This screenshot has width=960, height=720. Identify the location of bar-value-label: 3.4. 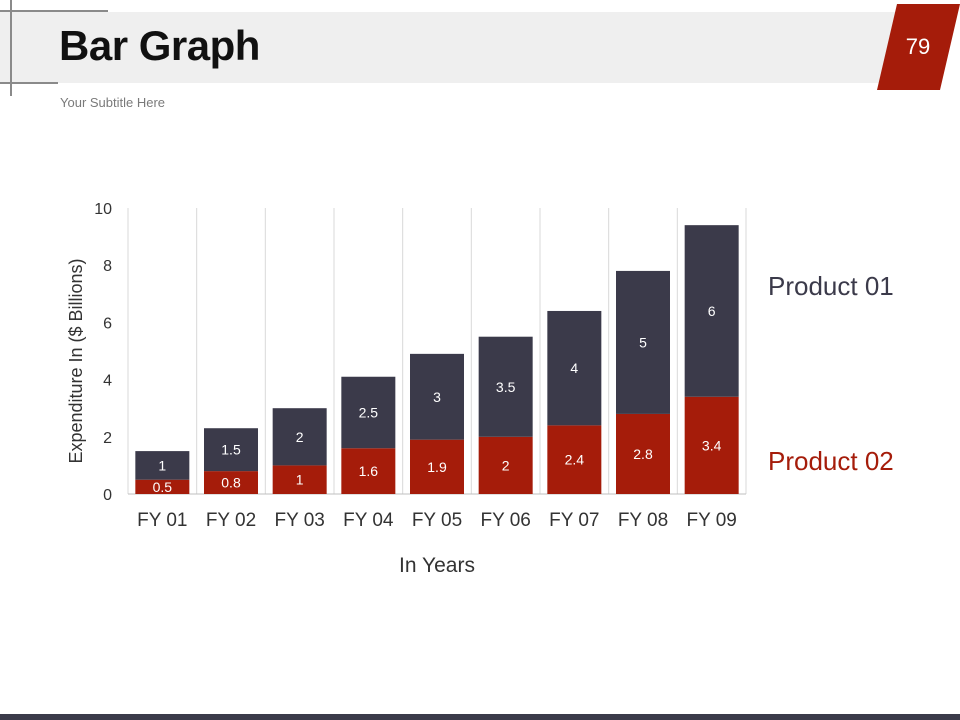
(712, 445).